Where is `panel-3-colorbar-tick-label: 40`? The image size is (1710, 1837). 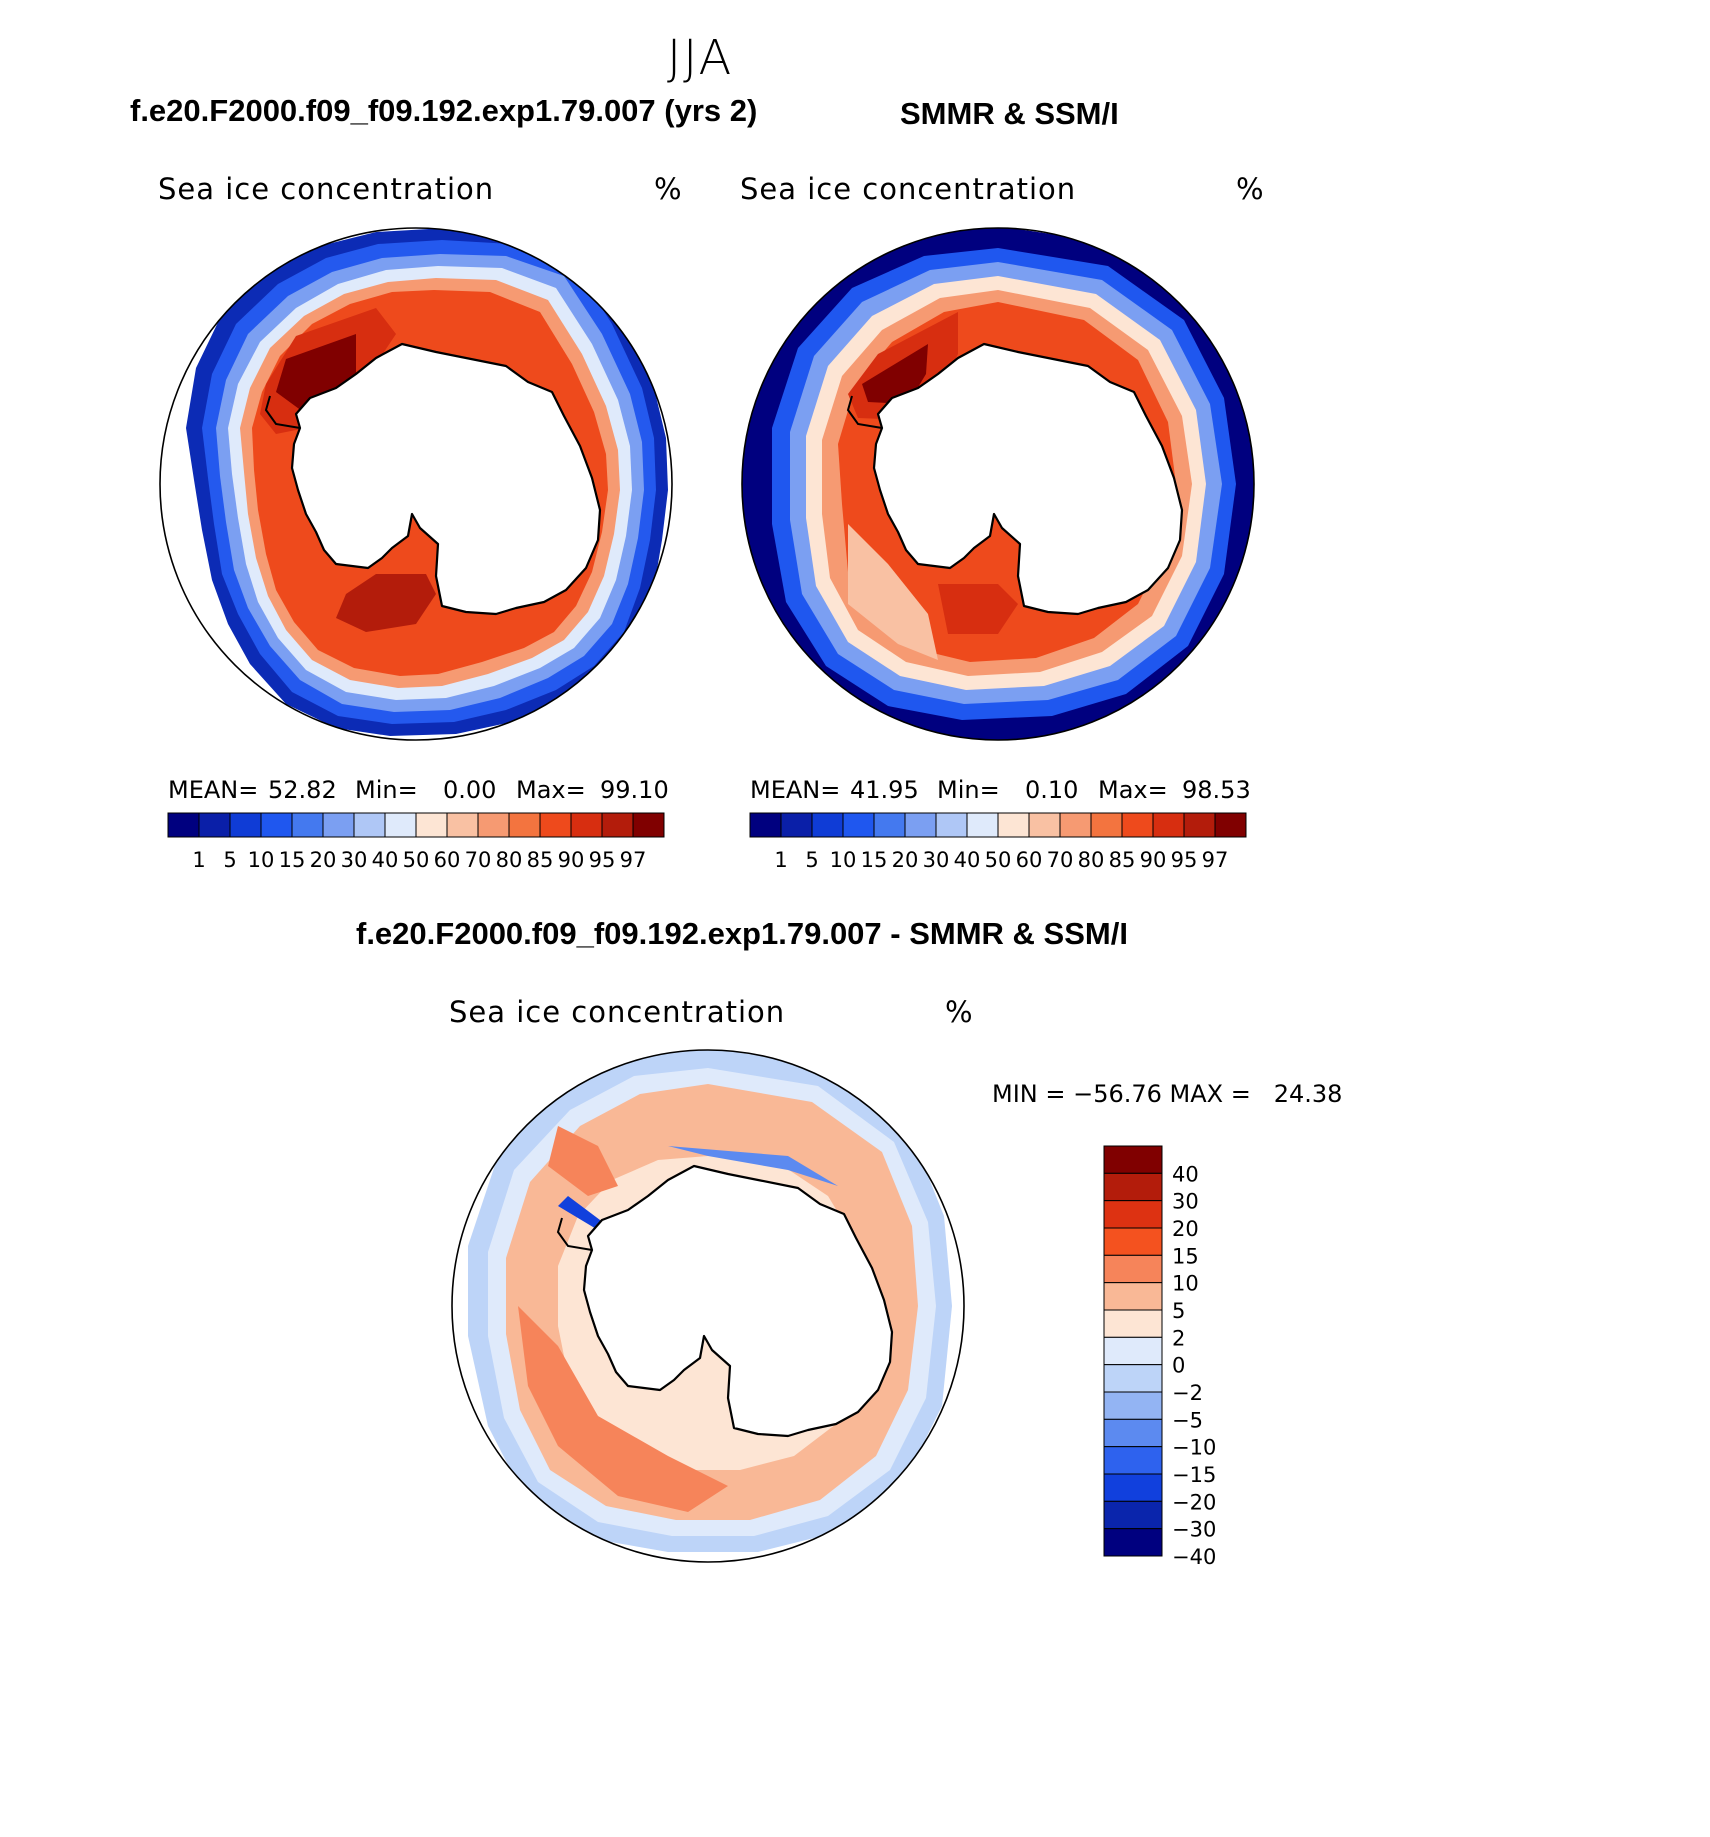 panel-3-colorbar-tick-label: 40 is located at coordinates (1185, 1174).